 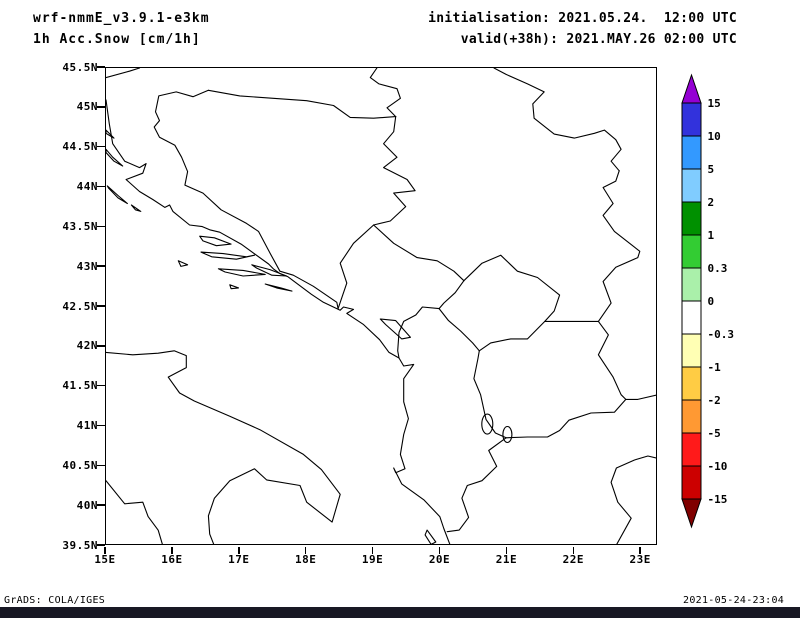 What do you see at coordinates (598, 39) in the screenshot?
I see `valid-time: valid(+38h): 2021.MAY.26 02:00 UTC` at bounding box center [598, 39].